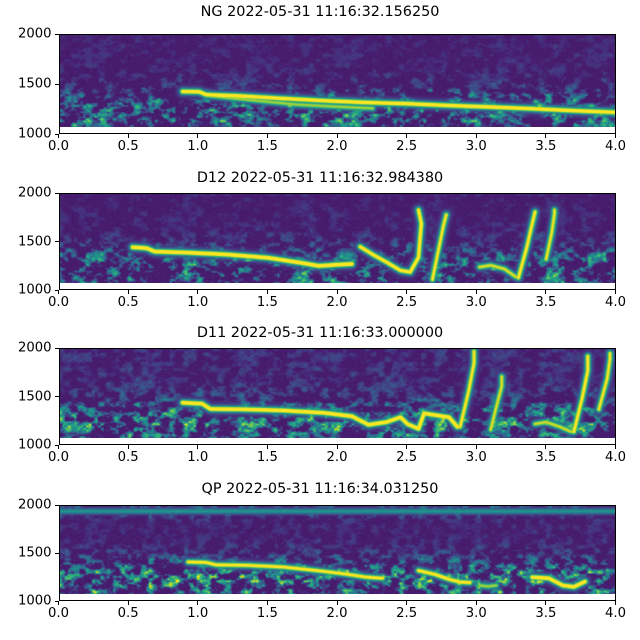 The image size is (640, 640). Describe the element at coordinates (320, 333) in the screenshot. I see `panel-title: D11 2022-05-31 11:16:33.000000` at that location.